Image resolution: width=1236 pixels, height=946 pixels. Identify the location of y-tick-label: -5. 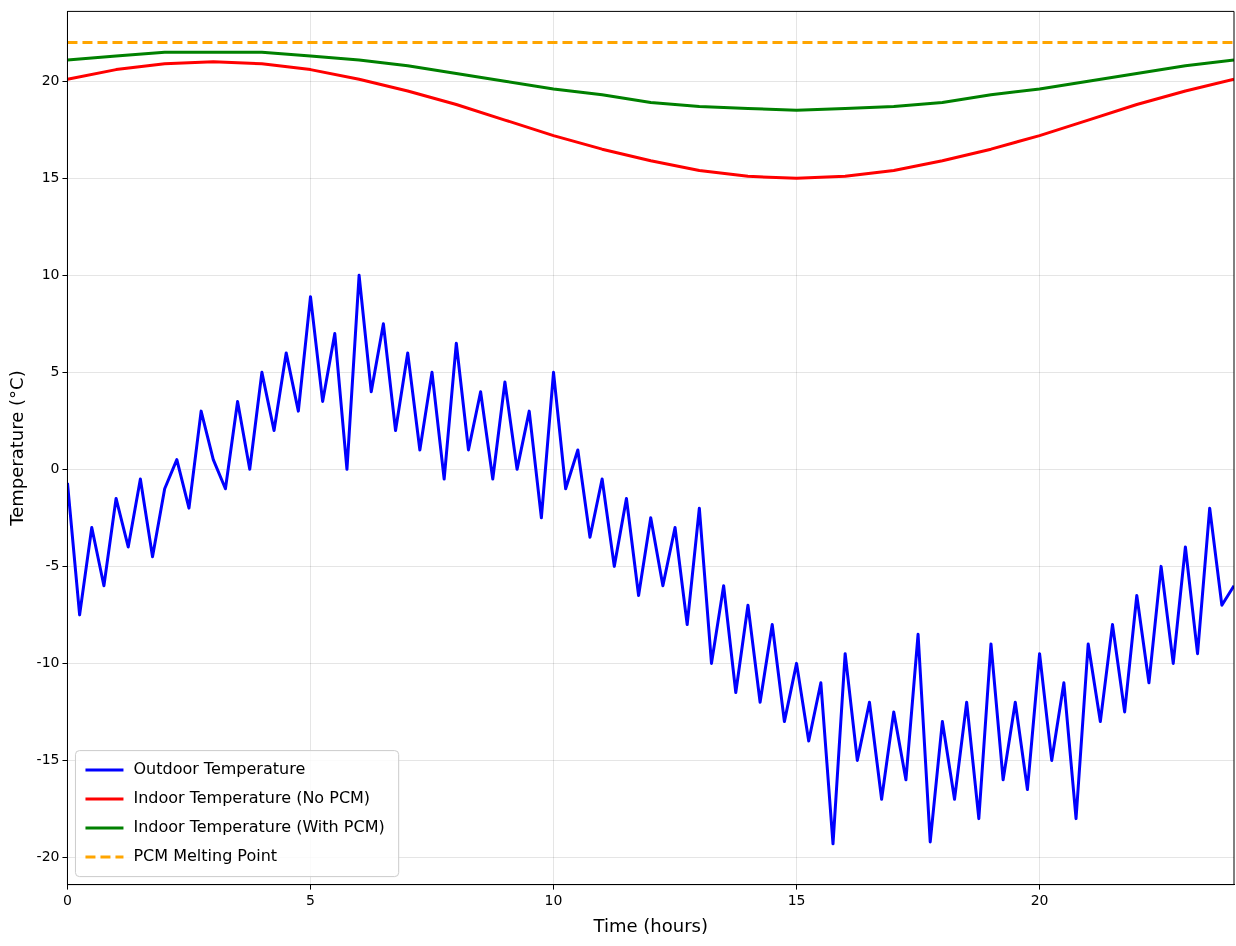
(52, 565).